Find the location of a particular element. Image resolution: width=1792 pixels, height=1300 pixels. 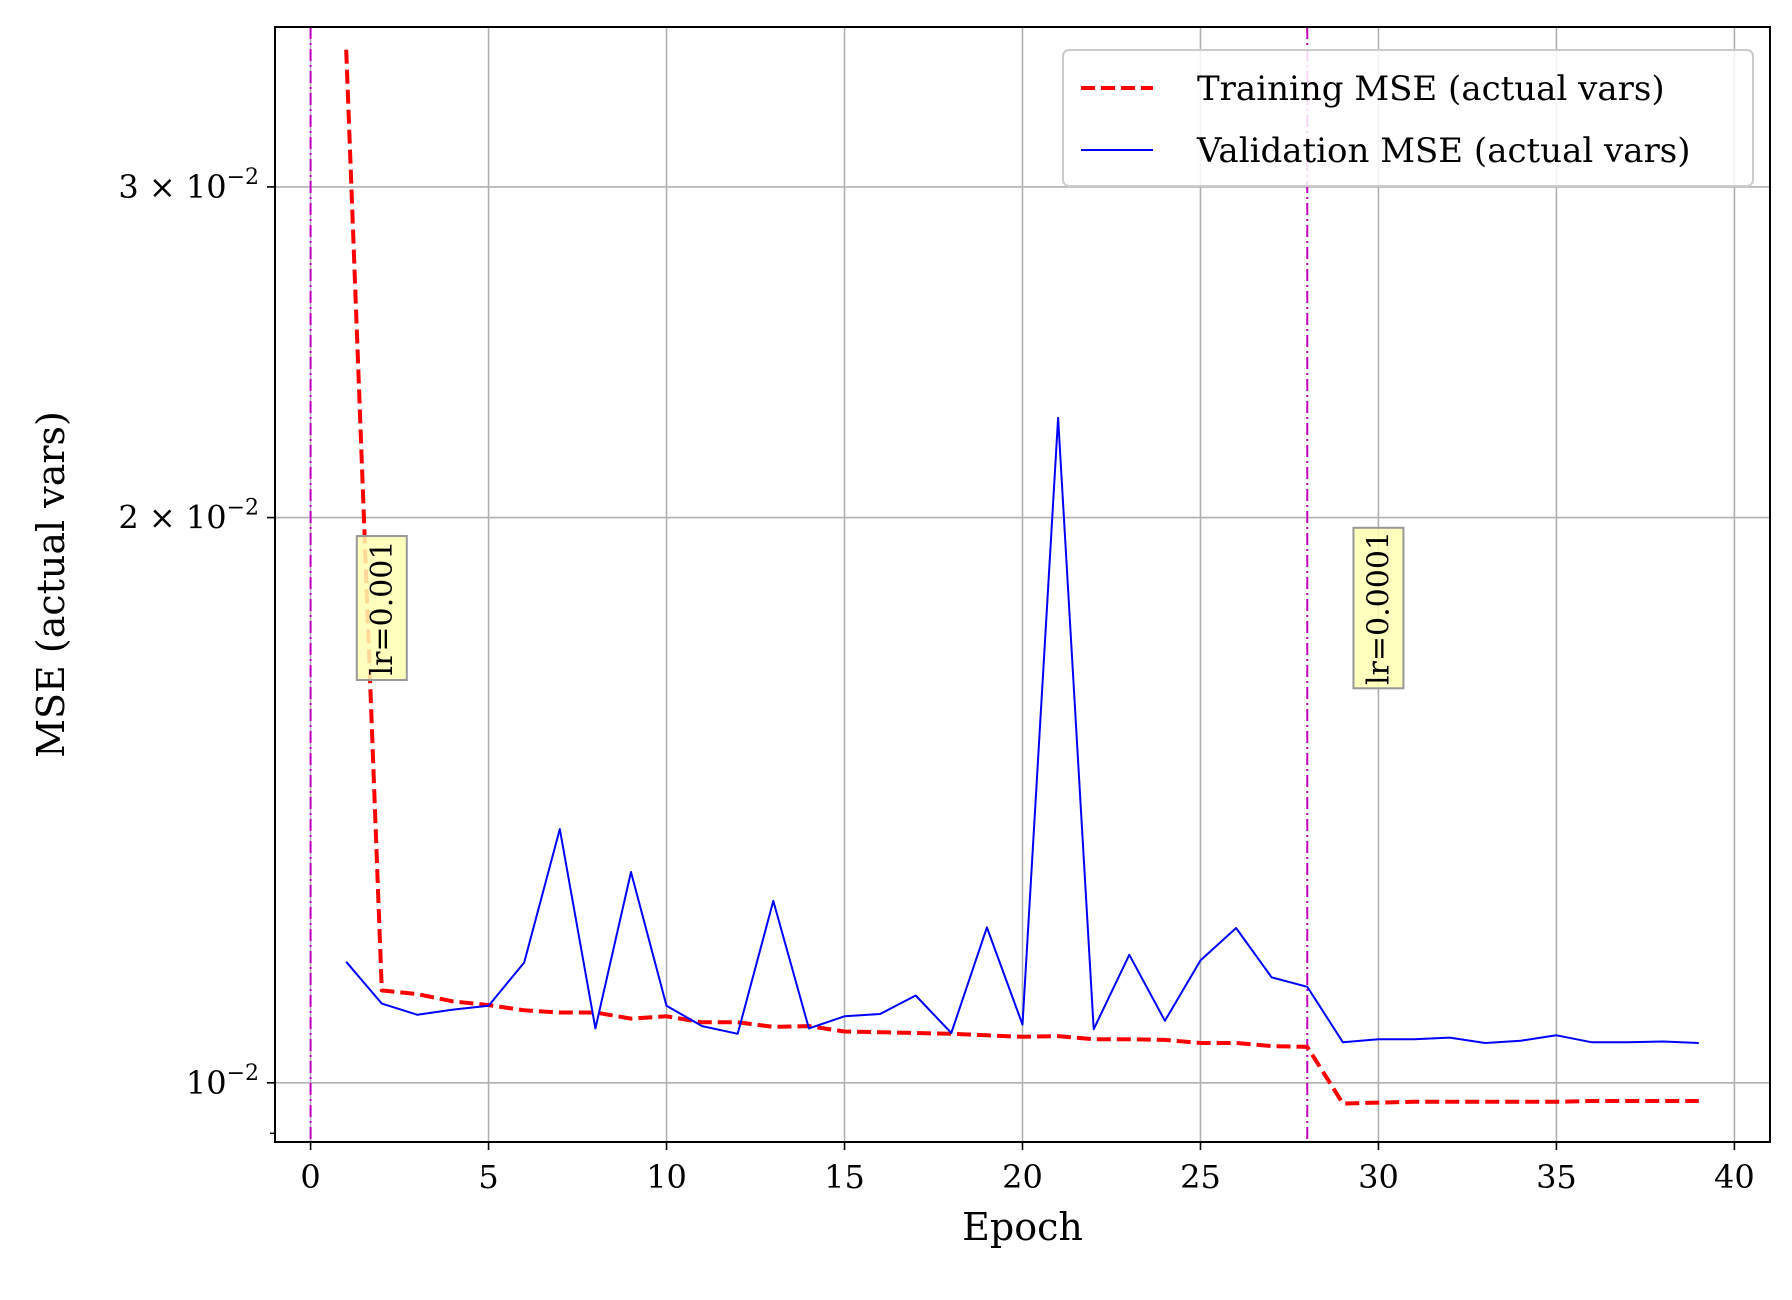

x-tick-label: 25 is located at coordinates (1200, 1177).